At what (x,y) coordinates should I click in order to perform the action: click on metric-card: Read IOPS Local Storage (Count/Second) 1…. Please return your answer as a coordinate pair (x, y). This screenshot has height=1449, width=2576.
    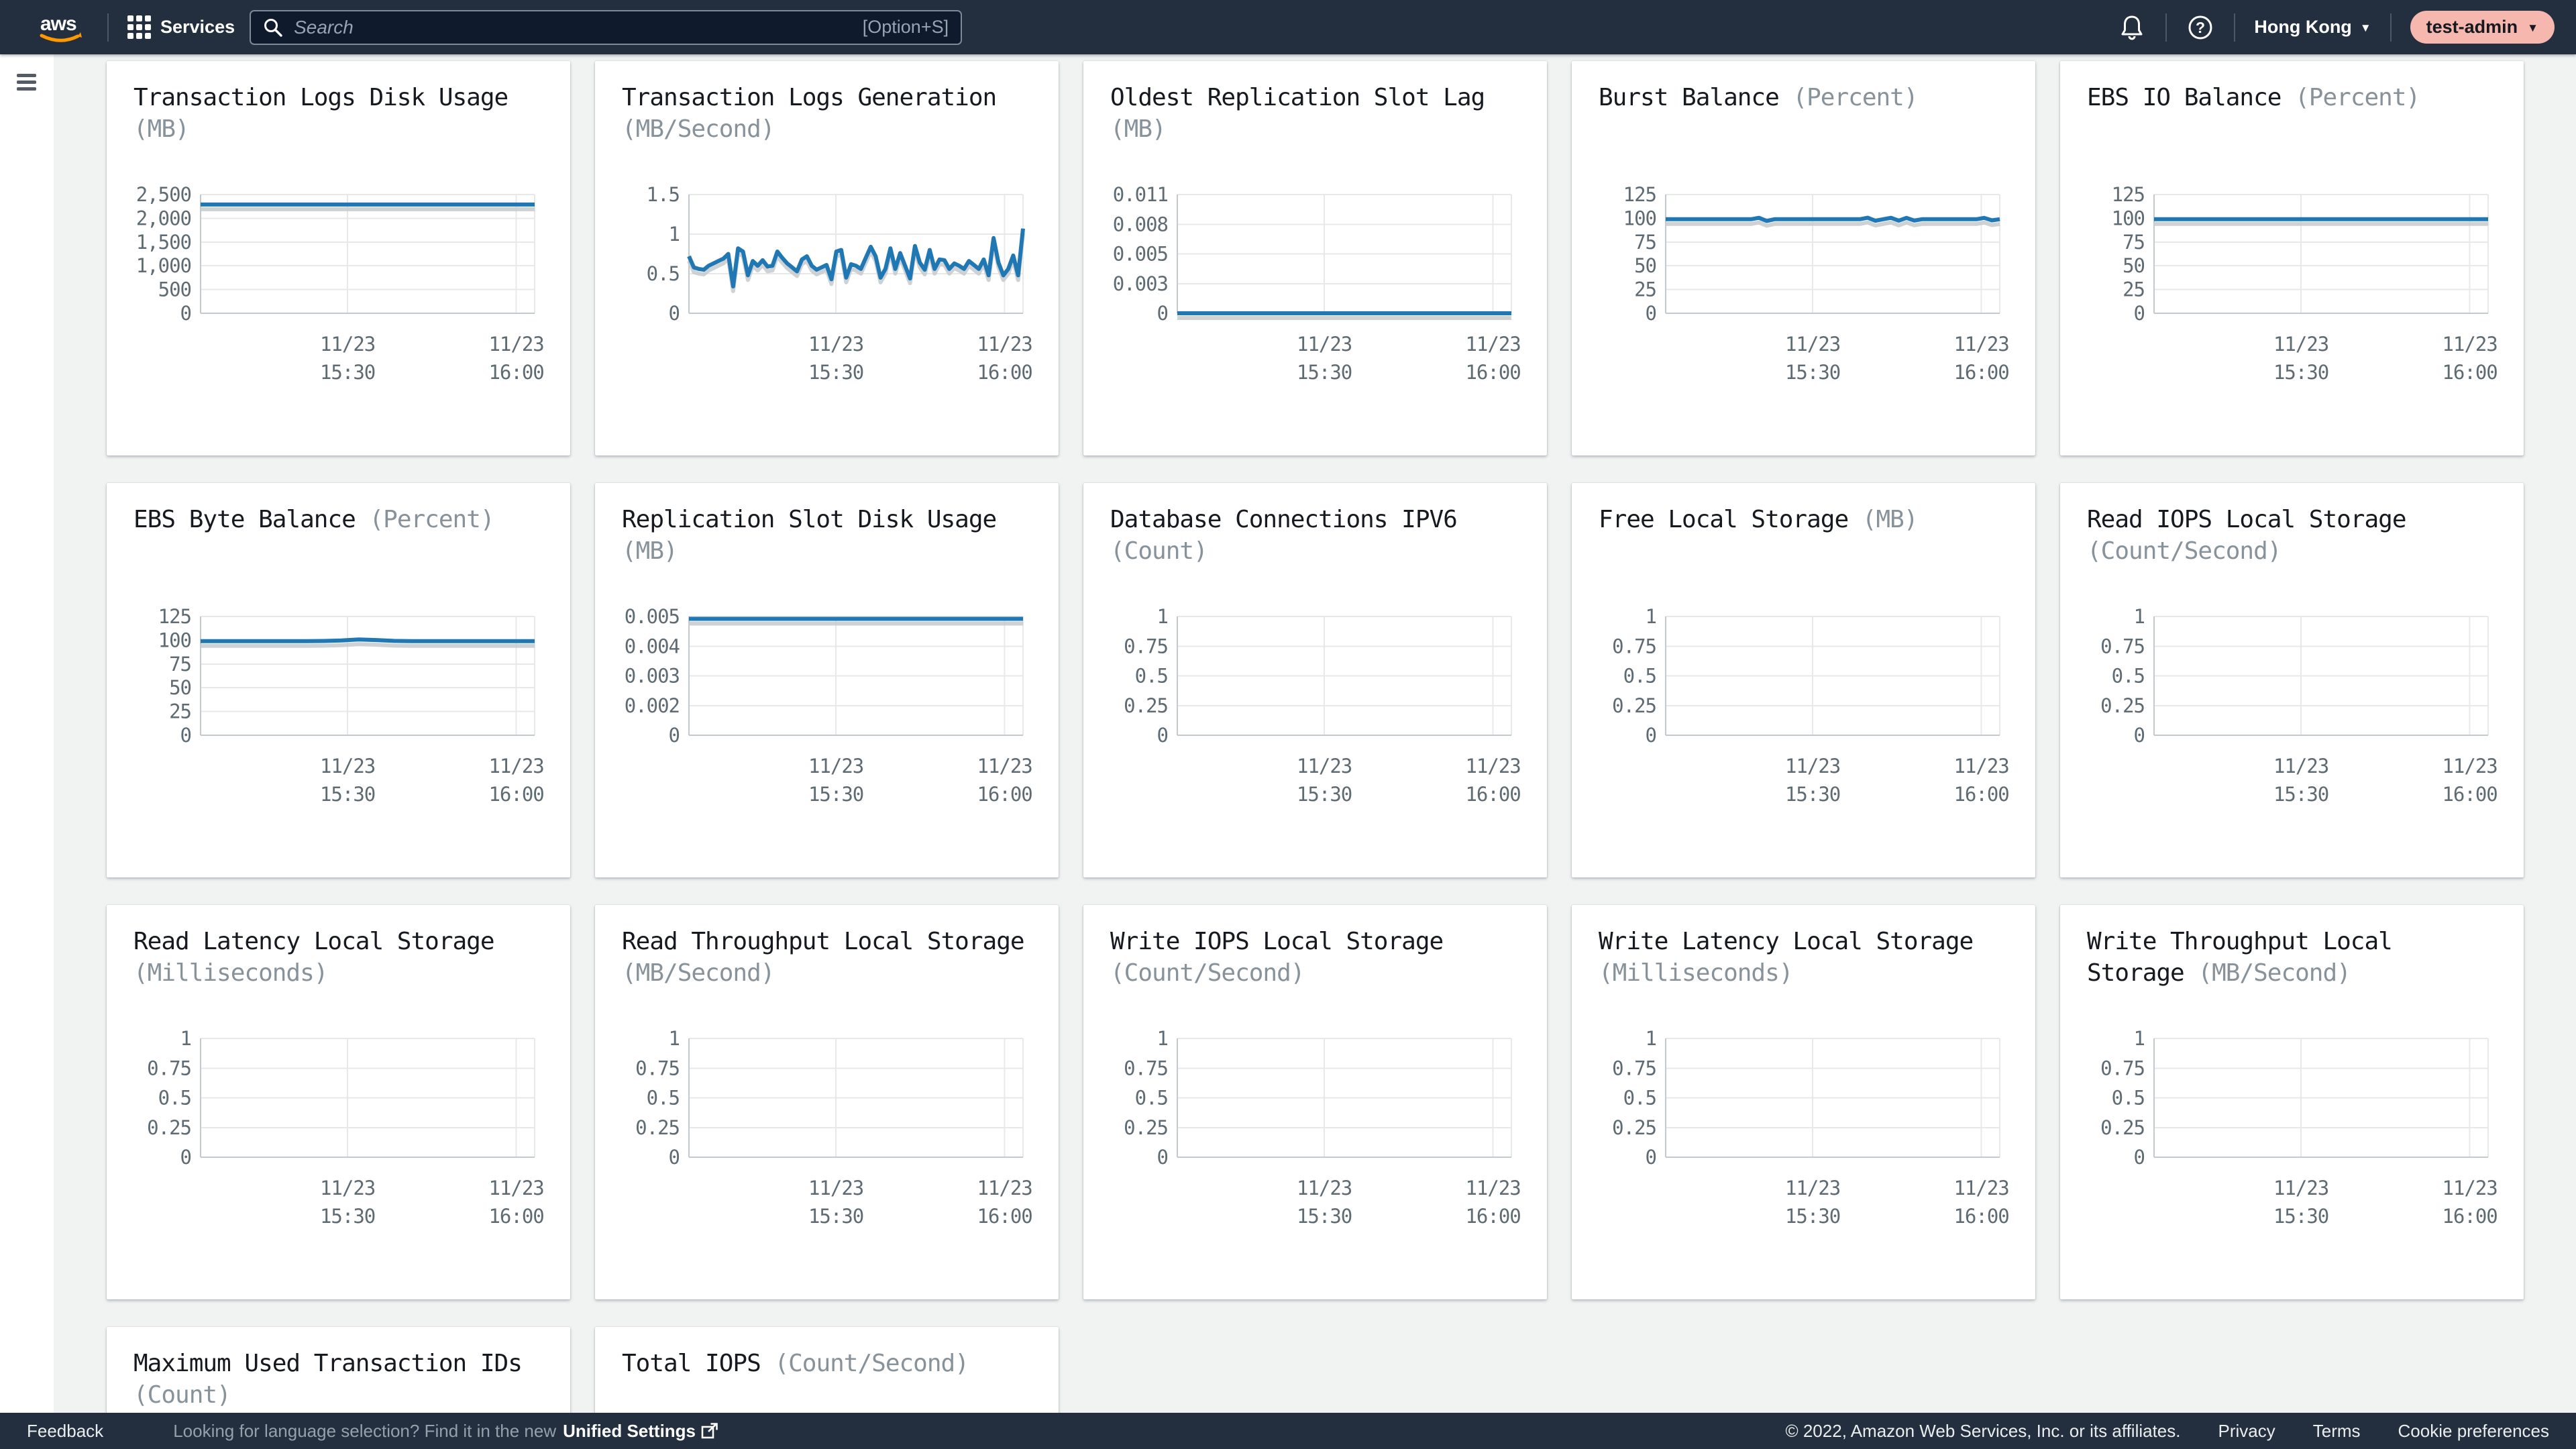
    Looking at the image, I should click on (2292, 680).